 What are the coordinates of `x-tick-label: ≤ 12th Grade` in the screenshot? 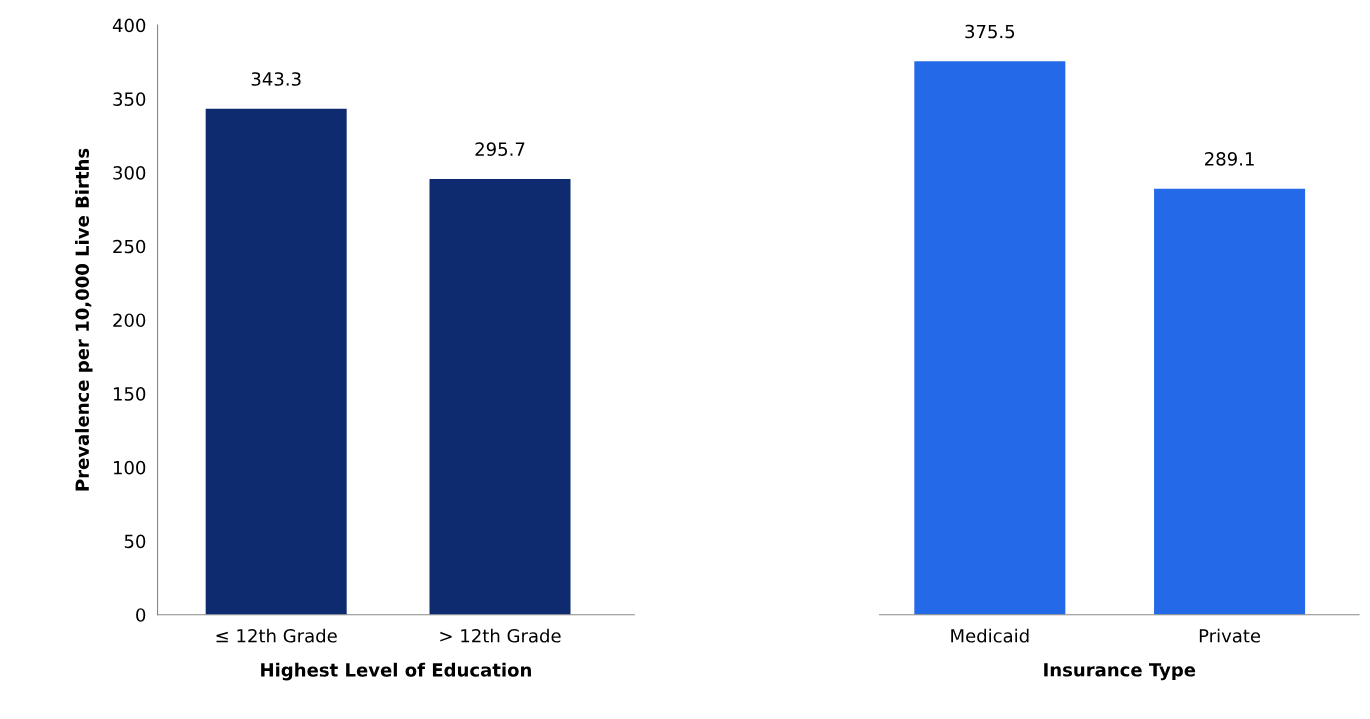 It's located at (276, 635).